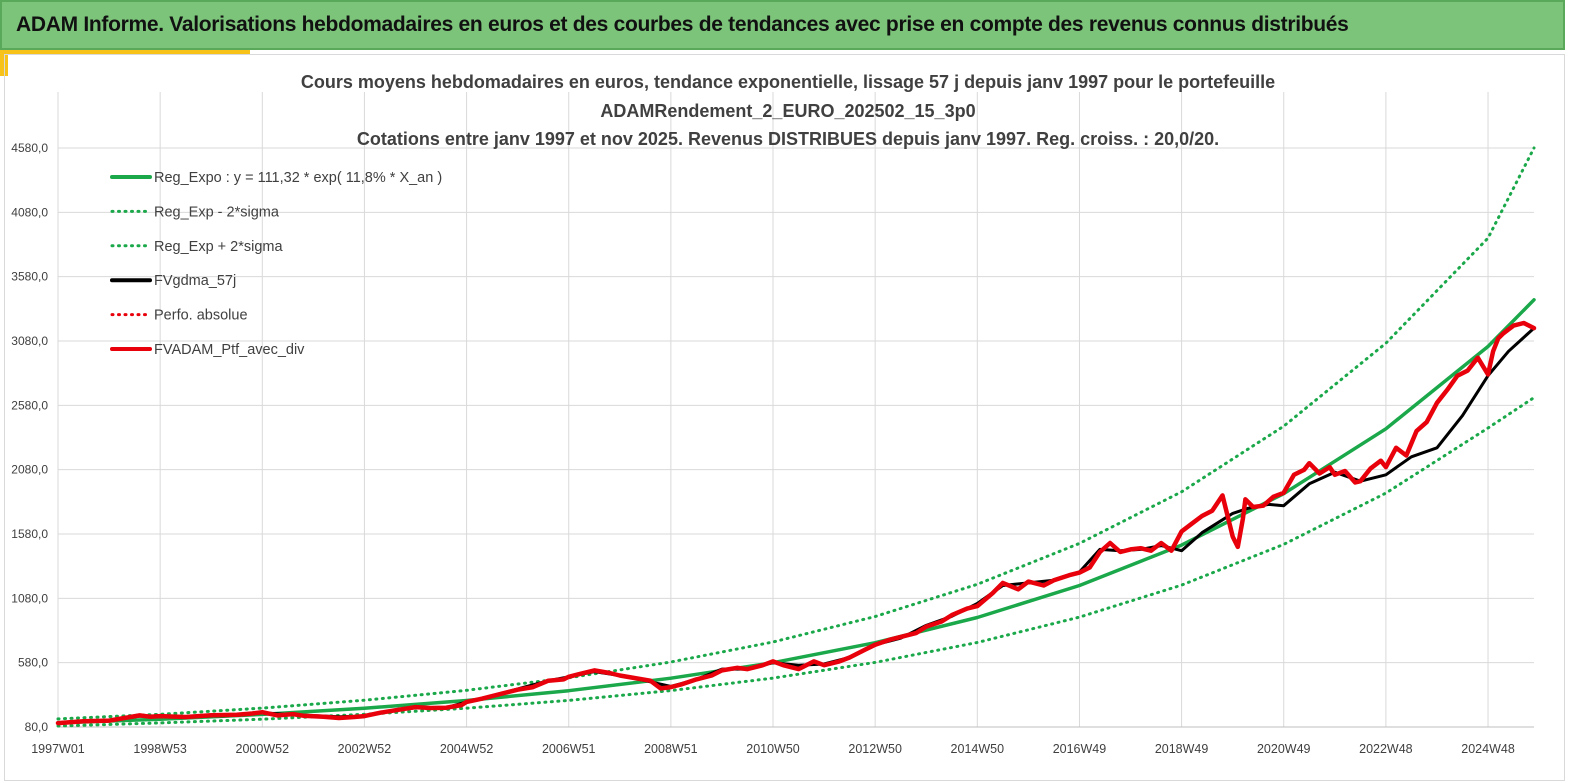 This screenshot has width=1569, height=783. What do you see at coordinates (1284, 749) in the screenshot?
I see `x-tick-label: 2020W49` at bounding box center [1284, 749].